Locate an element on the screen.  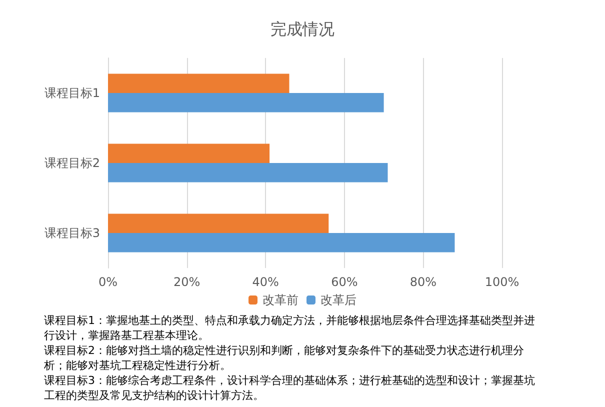
x-tick-label: 40% is located at coordinates (265, 282).